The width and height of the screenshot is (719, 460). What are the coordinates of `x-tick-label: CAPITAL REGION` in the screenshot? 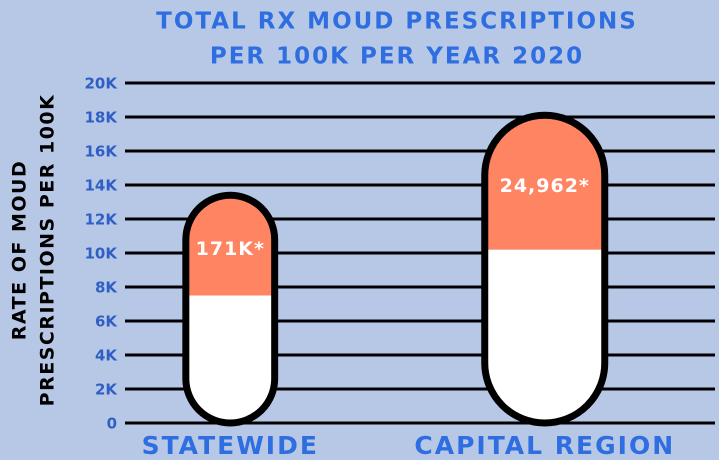 It's located at (544, 445).